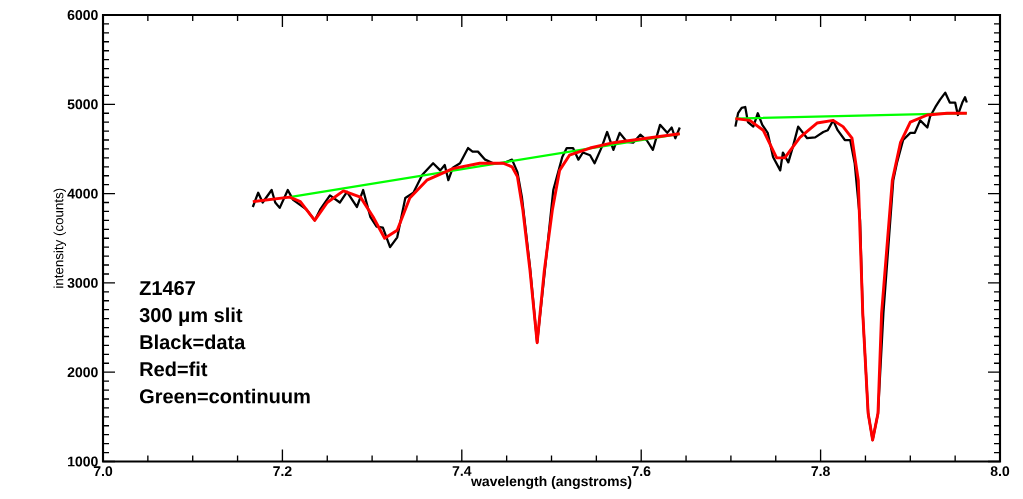 This screenshot has height=499, width=1023. What do you see at coordinates (462, 471) in the screenshot?
I see `x-tick-label: 7.4` at bounding box center [462, 471].